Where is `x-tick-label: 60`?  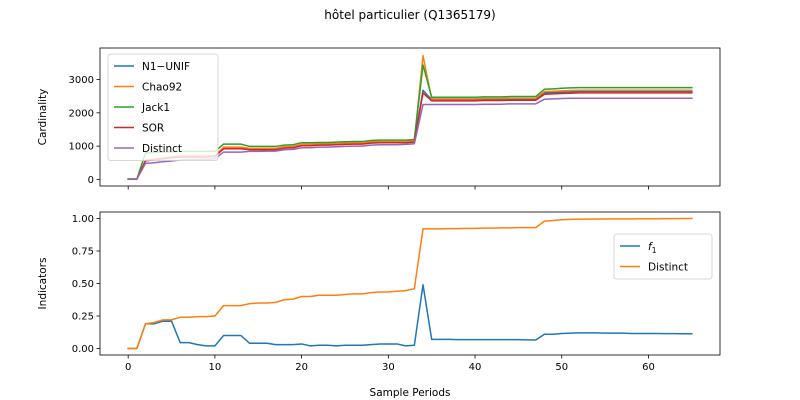
x-tick-label: 60 is located at coordinates (648, 367).